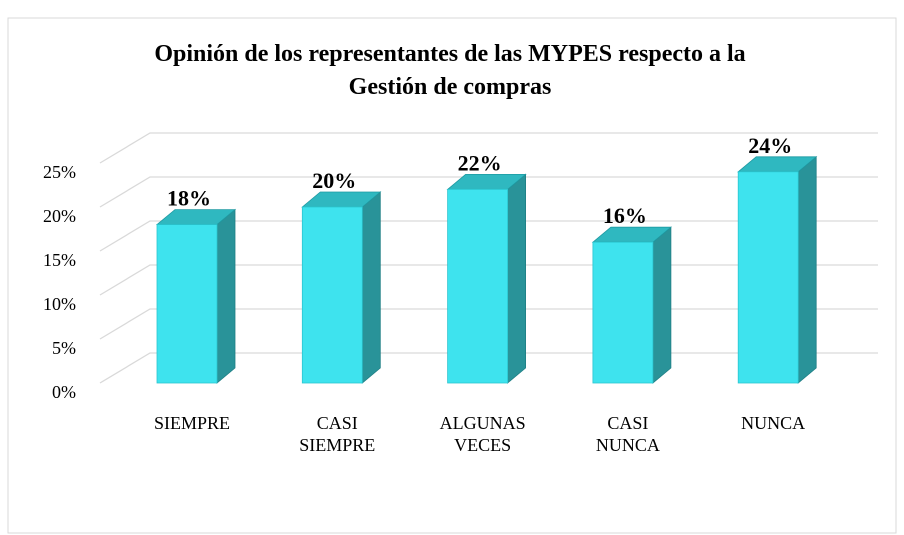 This screenshot has height=535, width=904. What do you see at coordinates (337, 434) in the screenshot?
I see `x-tick-label: CASI SIEMPRE` at bounding box center [337, 434].